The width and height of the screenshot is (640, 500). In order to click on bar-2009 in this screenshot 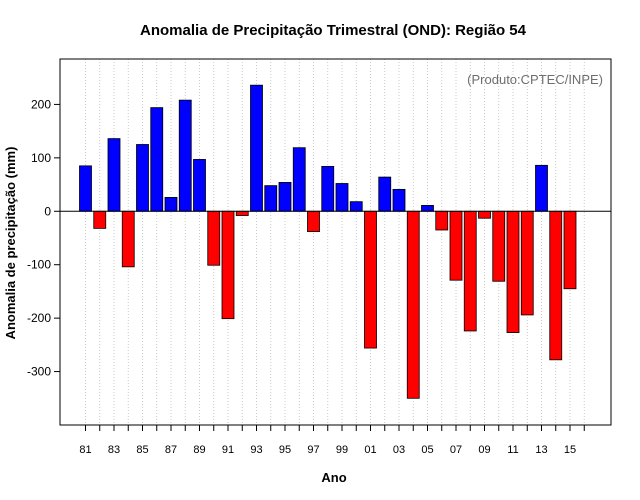, I will do `click(484, 214)`.